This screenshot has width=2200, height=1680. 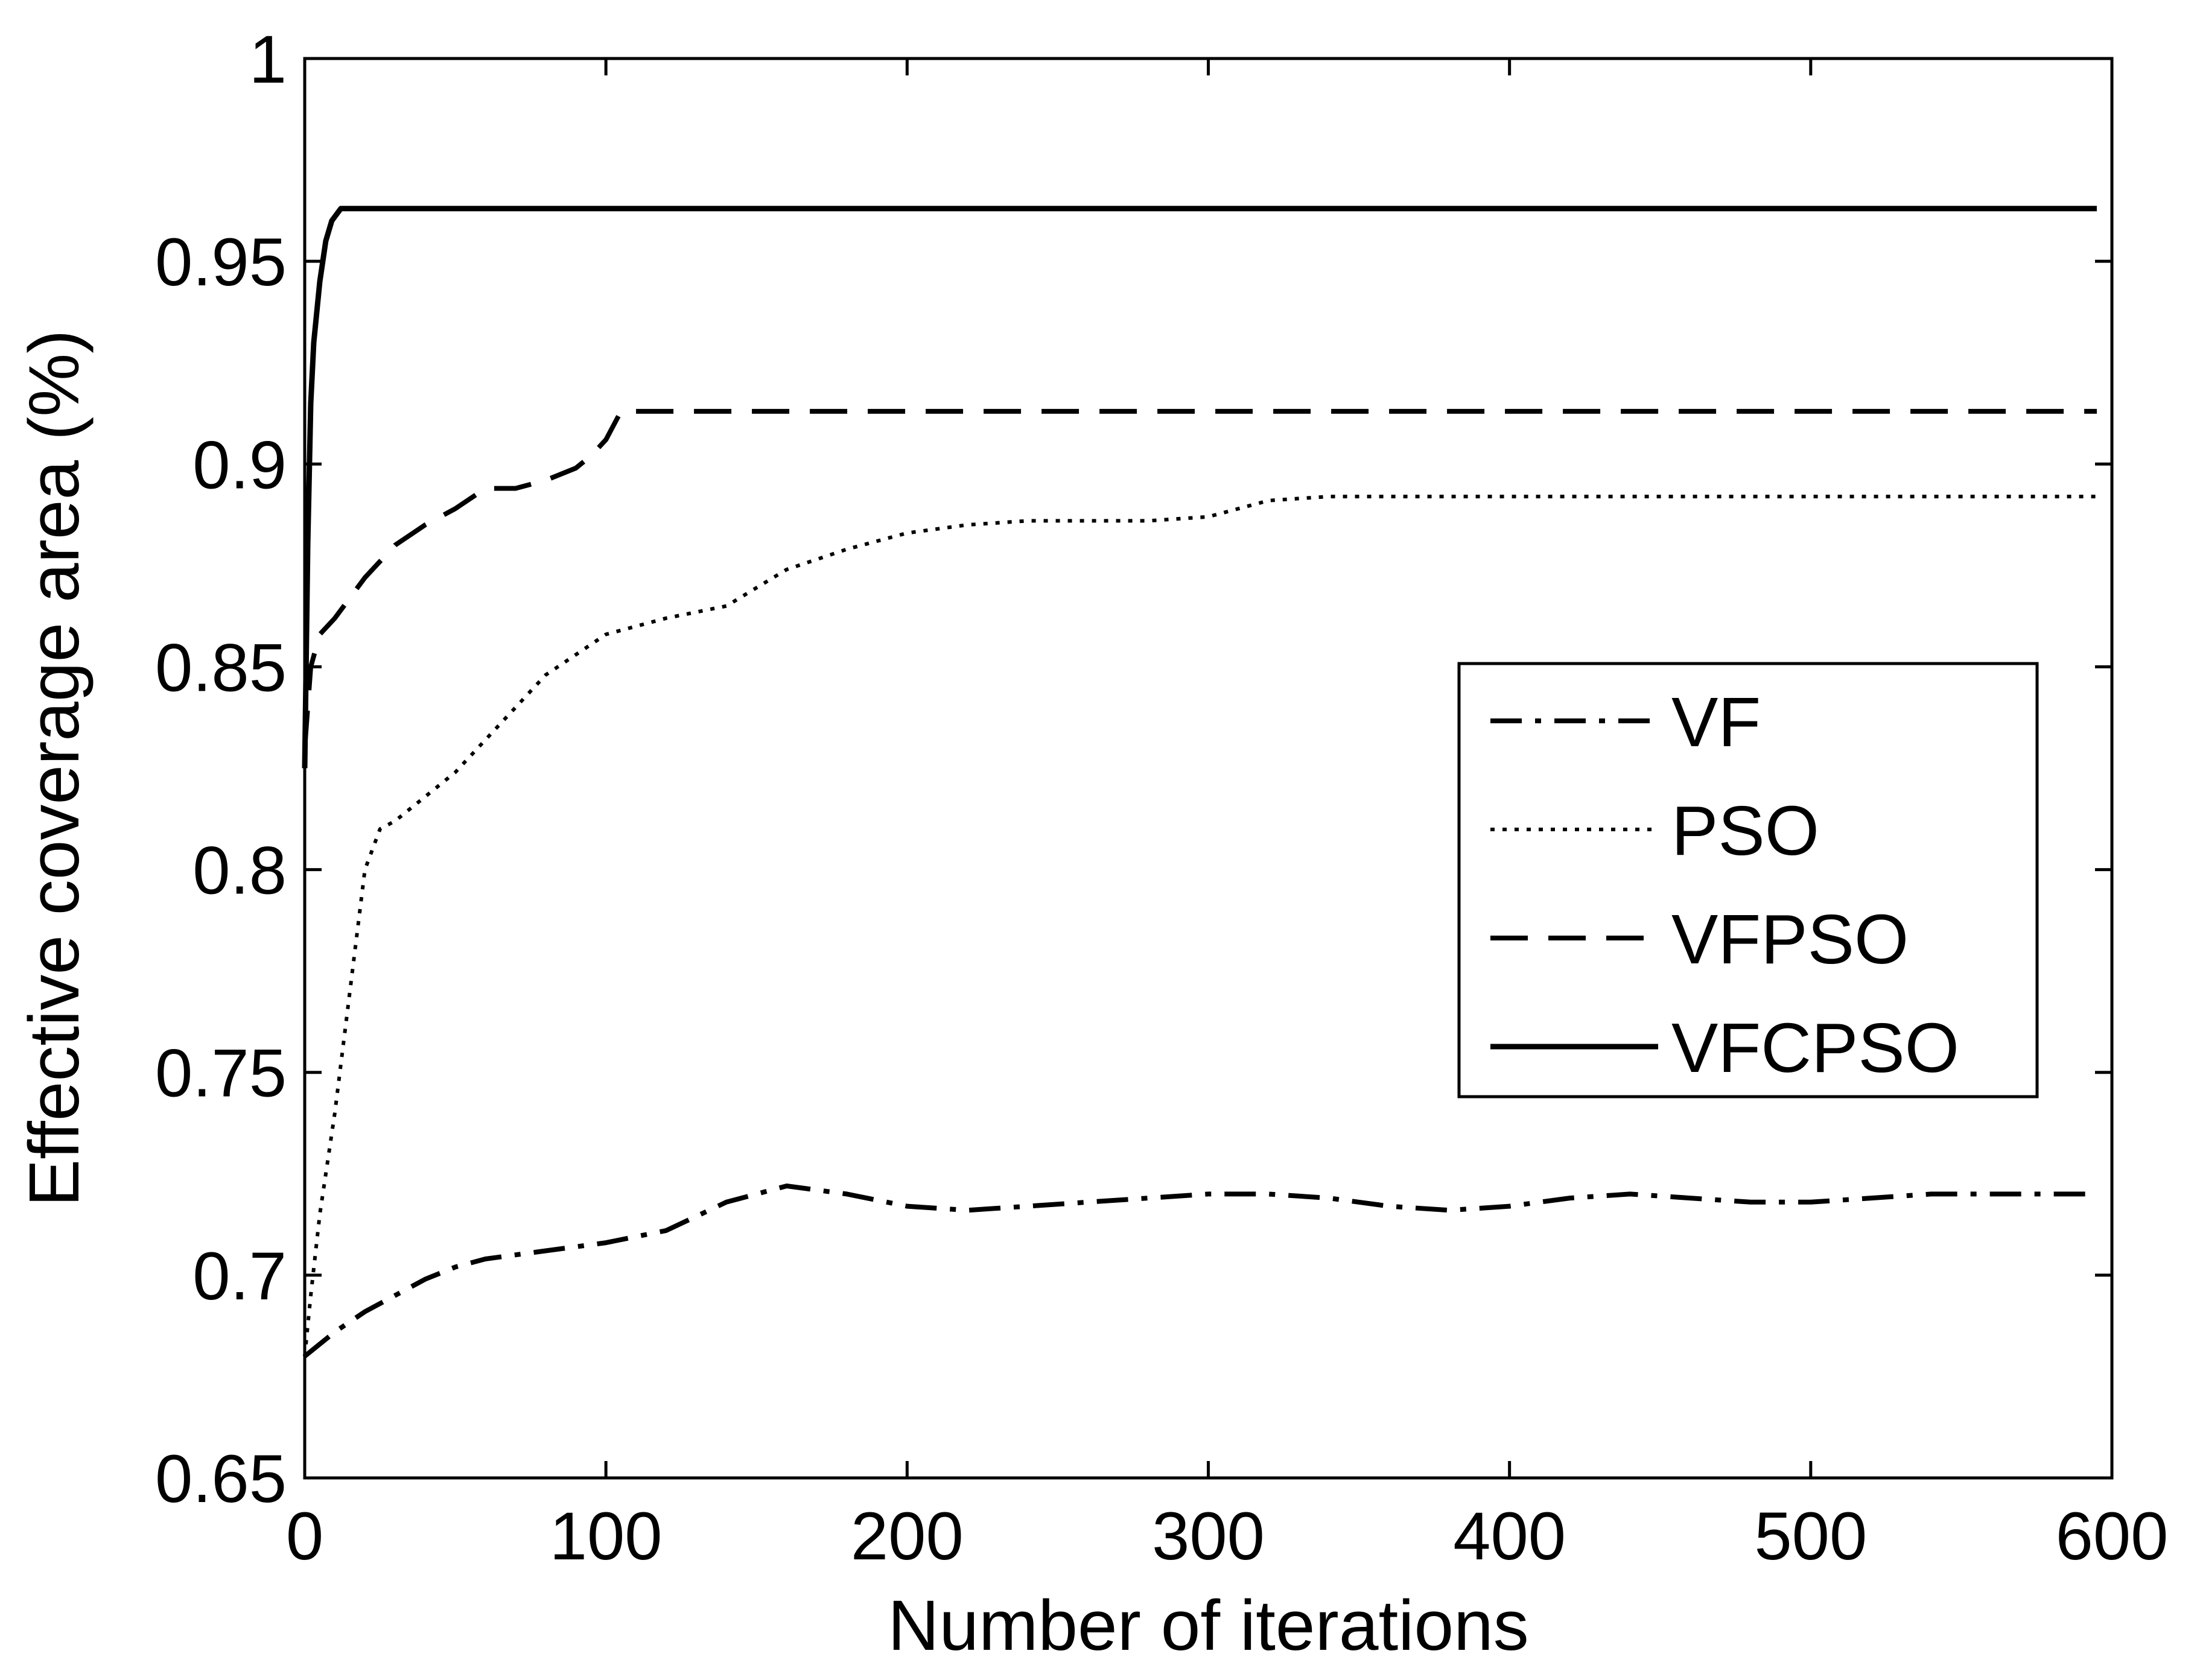 What do you see at coordinates (268, 59) in the screenshot?
I see `y-tick-label: 1` at bounding box center [268, 59].